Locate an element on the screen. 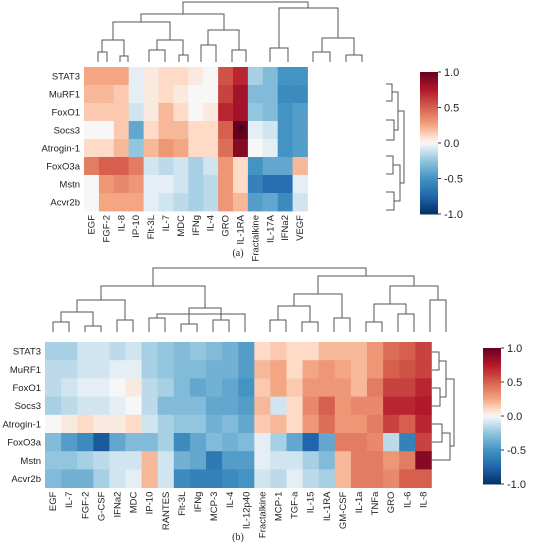  heatmap-cell-foxo1-egf is located at coordinates (53, 387).